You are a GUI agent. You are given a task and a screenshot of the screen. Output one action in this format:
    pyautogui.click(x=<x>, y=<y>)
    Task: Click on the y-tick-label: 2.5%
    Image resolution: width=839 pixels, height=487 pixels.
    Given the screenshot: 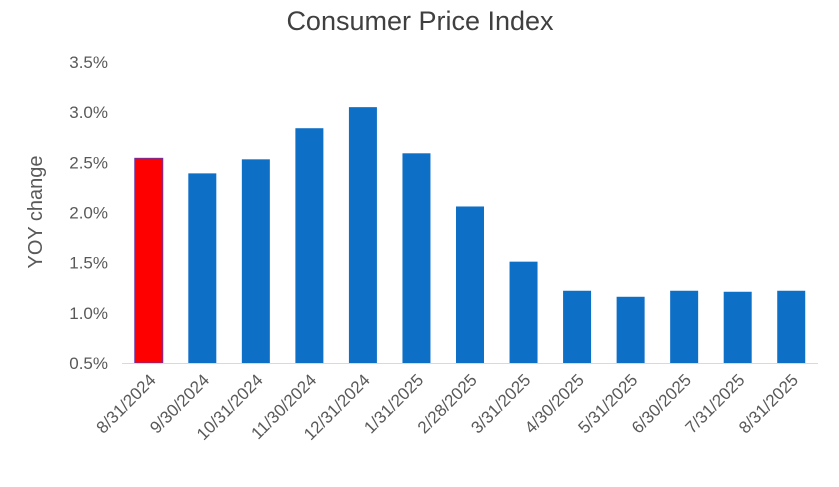 What is the action you would take?
    pyautogui.click(x=88, y=162)
    